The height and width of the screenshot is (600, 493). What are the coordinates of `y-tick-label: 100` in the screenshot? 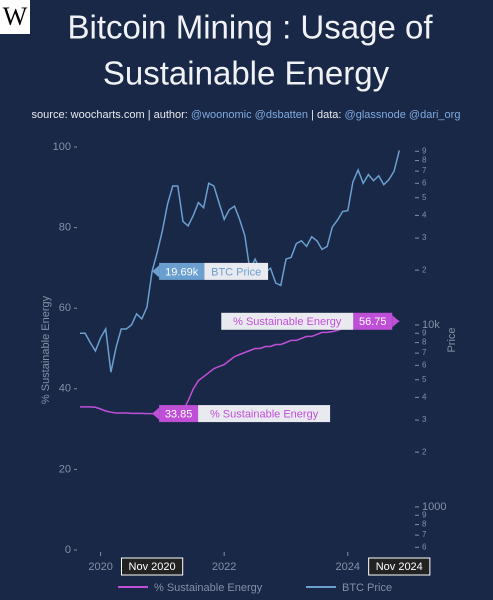 It's located at (62, 147).